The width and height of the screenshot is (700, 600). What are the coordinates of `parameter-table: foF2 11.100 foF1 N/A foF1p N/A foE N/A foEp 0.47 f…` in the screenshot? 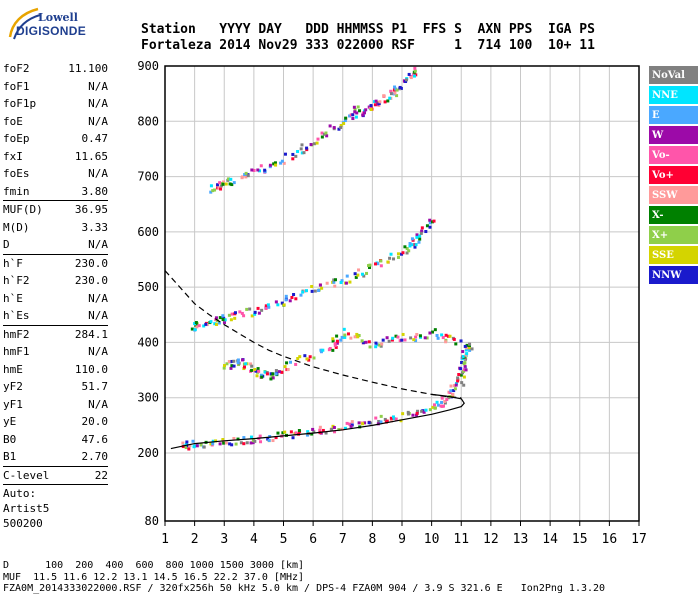 It's located at (55, 272).